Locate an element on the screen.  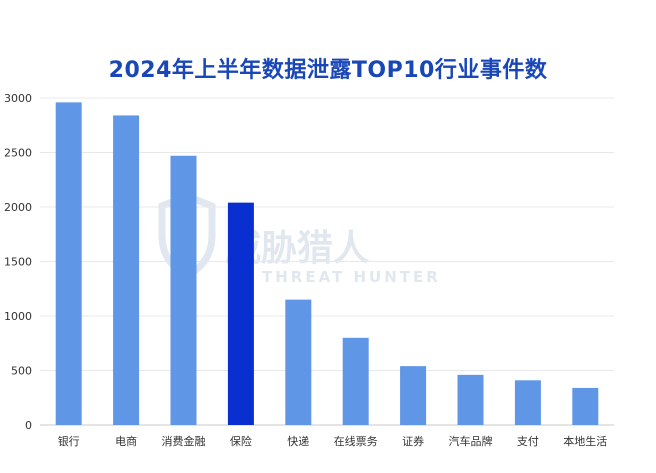
y-axis-ticks: 0 500 1000 1500 2000 2500 3000 is located at coordinates (18, 262).